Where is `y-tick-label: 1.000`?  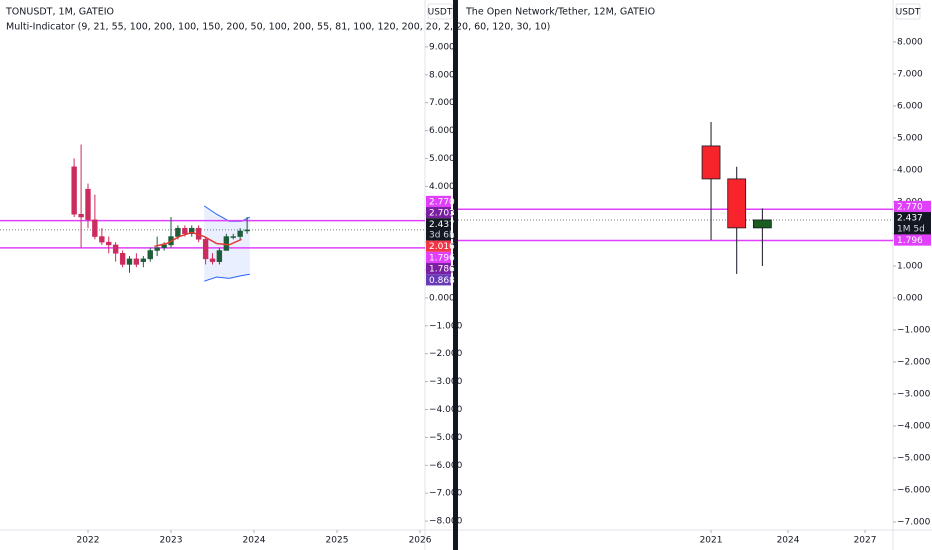 y-tick-label: 1.000 is located at coordinates (910, 266).